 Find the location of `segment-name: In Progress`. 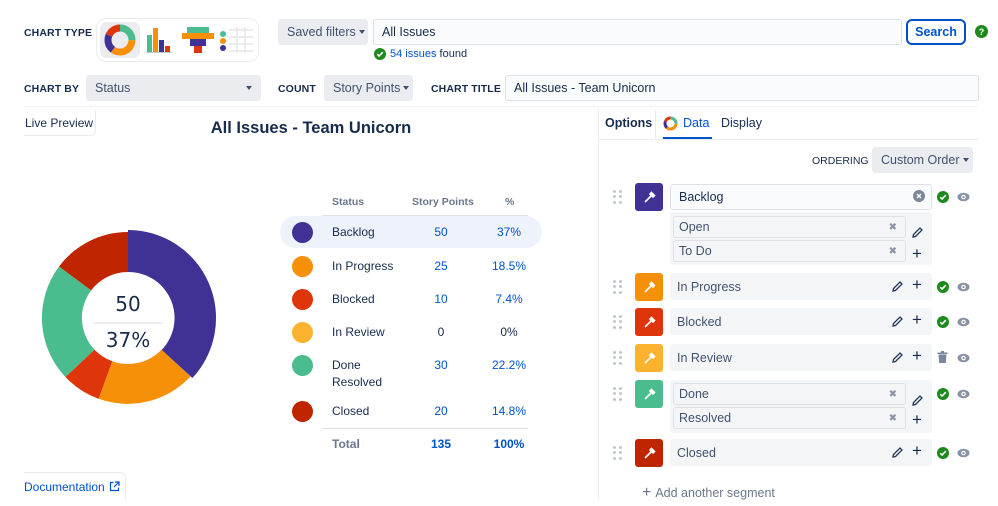

segment-name: In Progress is located at coordinates (709, 287).